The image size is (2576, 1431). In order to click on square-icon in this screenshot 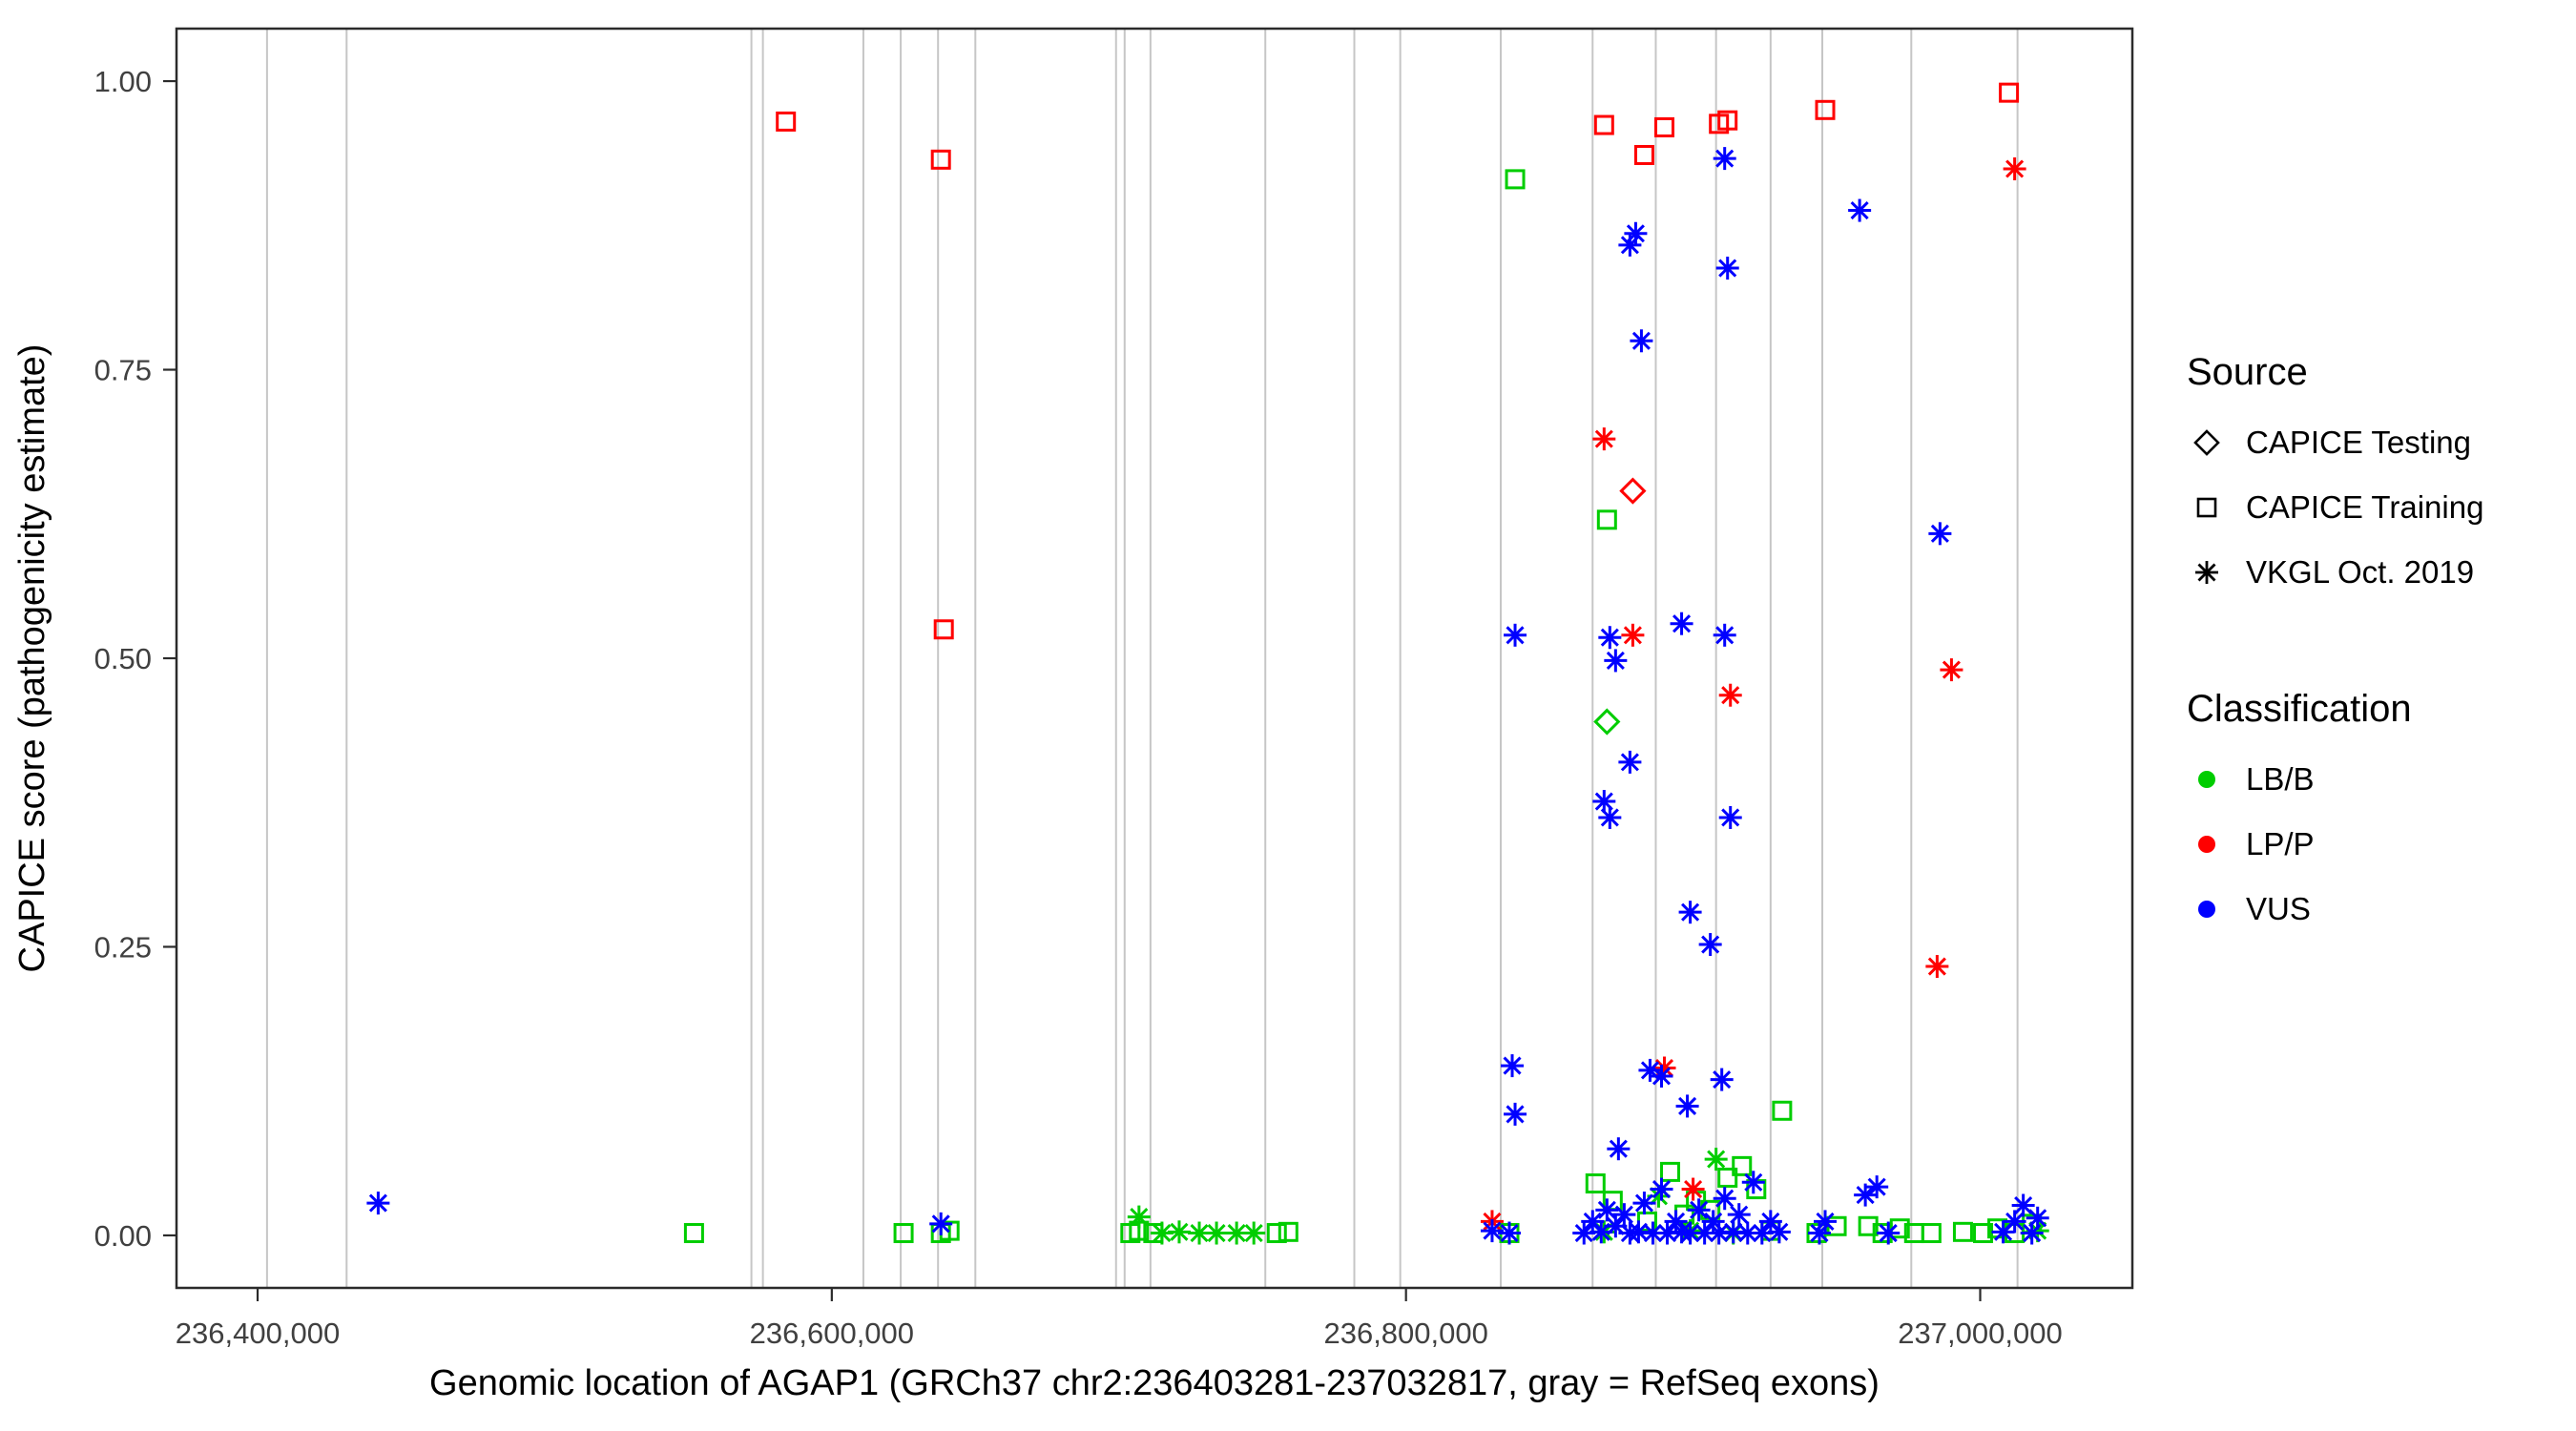, I will do `click(2207, 507)`.